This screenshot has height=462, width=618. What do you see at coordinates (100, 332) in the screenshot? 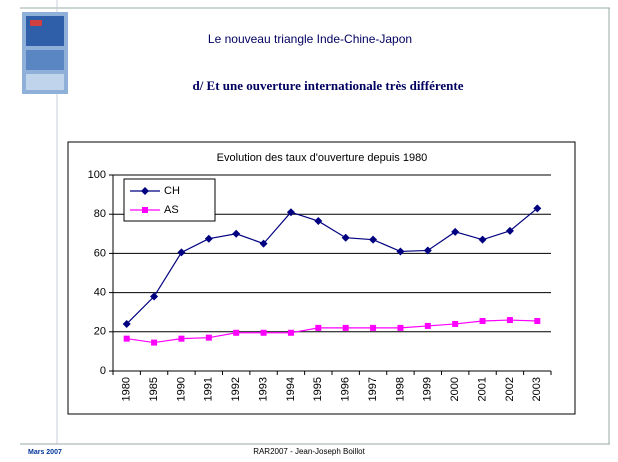
I see `y-tick-label: 20` at bounding box center [100, 332].